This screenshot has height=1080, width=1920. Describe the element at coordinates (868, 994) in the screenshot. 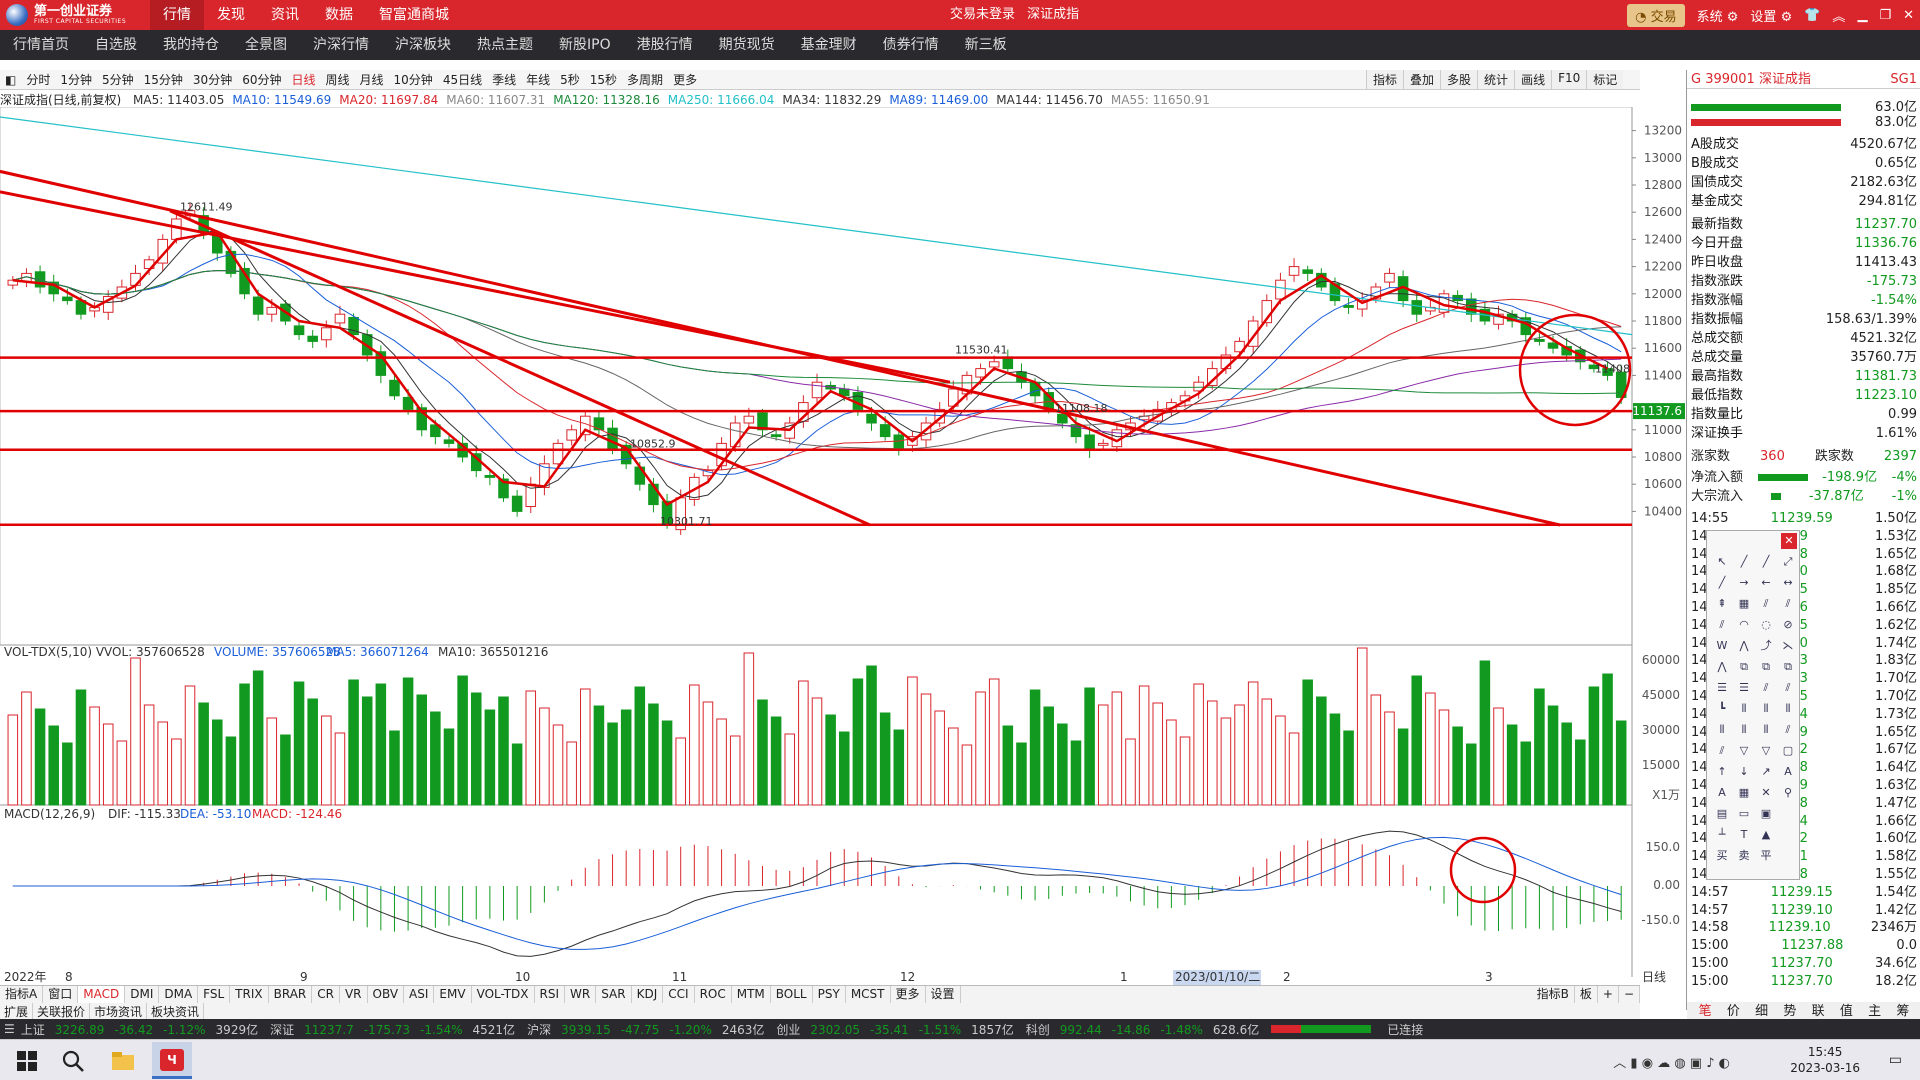

I see `indicator-tab: MCST` at that location.